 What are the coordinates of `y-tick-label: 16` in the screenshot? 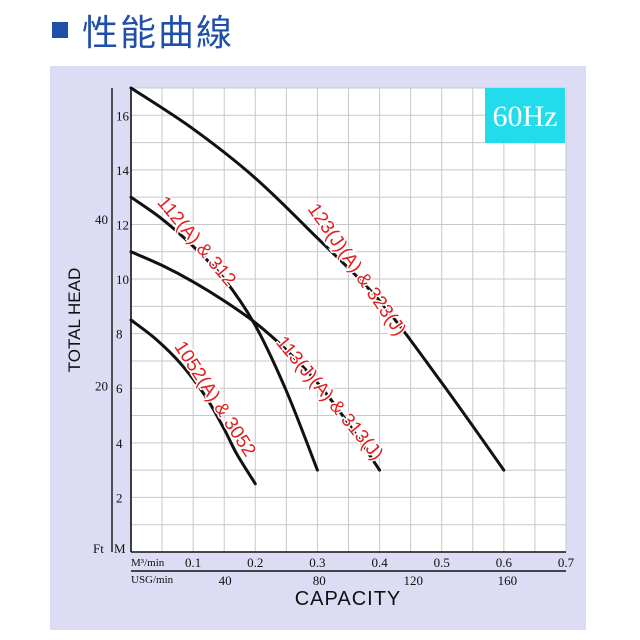 It's located at (123, 115).